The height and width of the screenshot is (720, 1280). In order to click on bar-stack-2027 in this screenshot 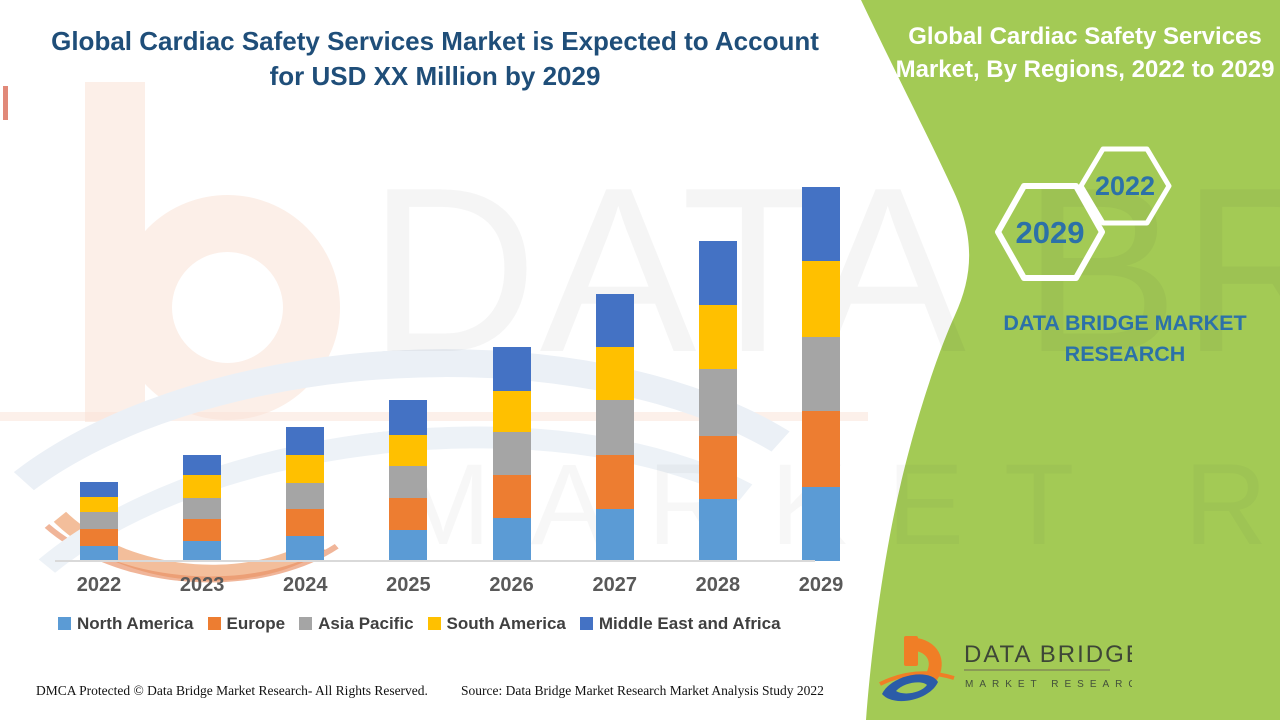, I will do `click(614, 427)`.